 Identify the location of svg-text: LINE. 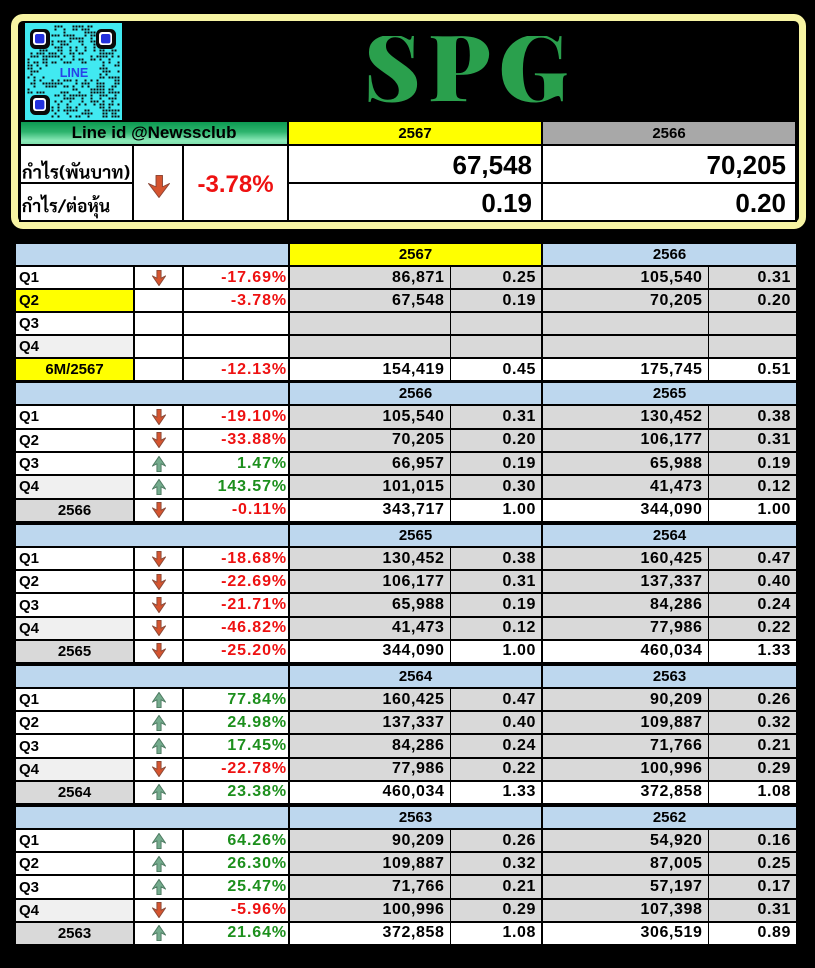
(74, 73).